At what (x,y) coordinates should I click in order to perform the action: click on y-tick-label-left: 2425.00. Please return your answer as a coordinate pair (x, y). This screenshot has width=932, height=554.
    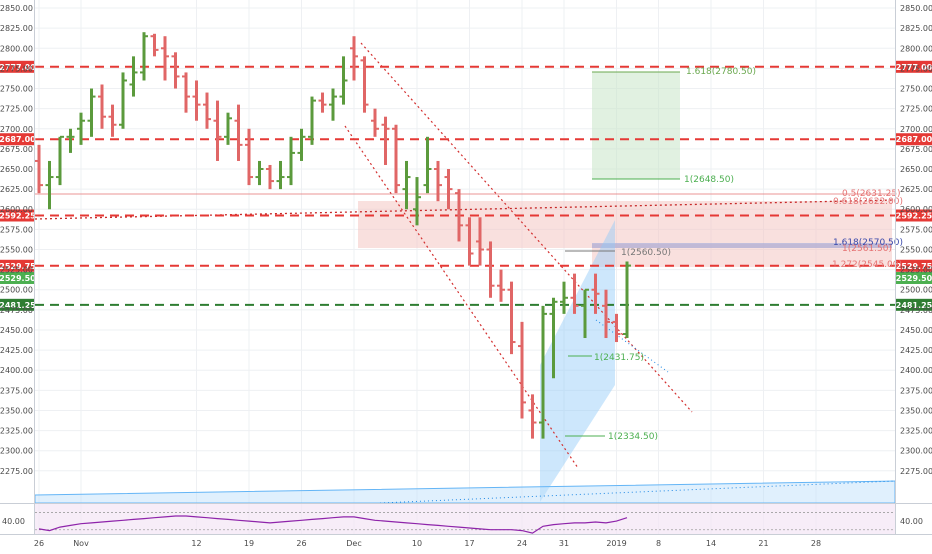
    Looking at the image, I should click on (16, 350).